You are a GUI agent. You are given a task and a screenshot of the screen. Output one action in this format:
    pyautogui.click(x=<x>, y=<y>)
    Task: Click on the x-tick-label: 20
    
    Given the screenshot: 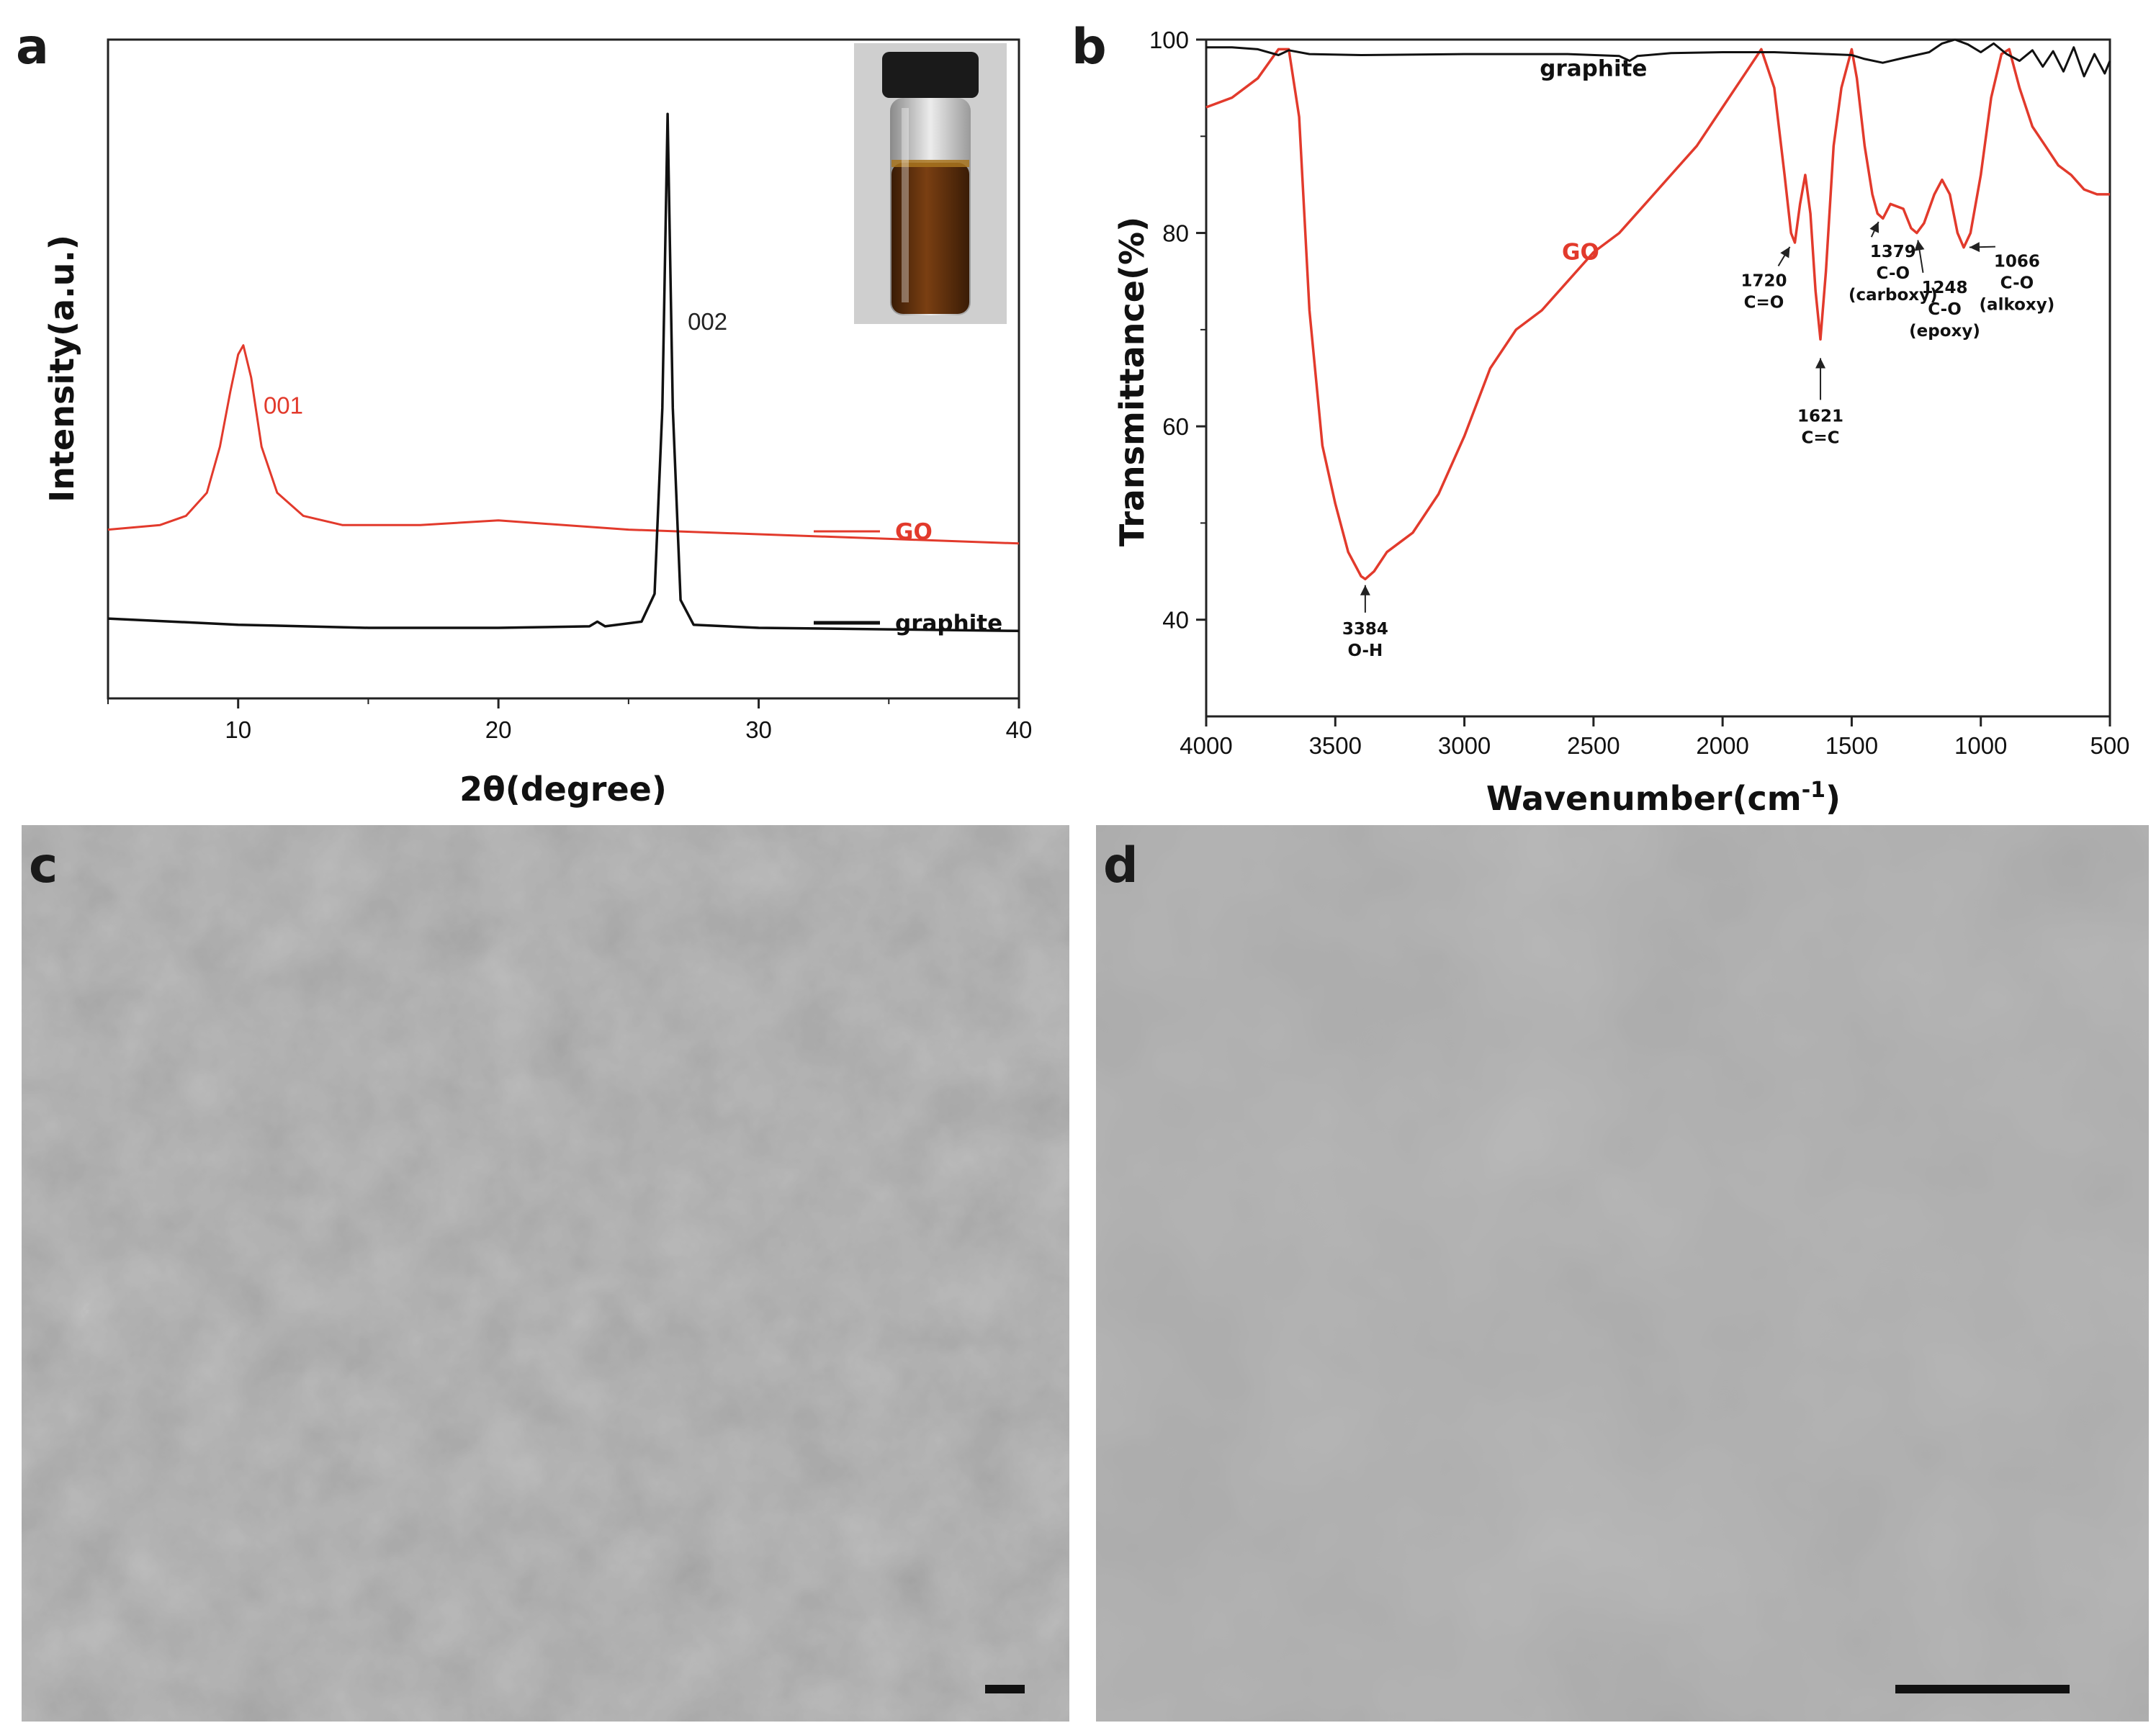 What is the action you would take?
    pyautogui.click(x=498, y=729)
    